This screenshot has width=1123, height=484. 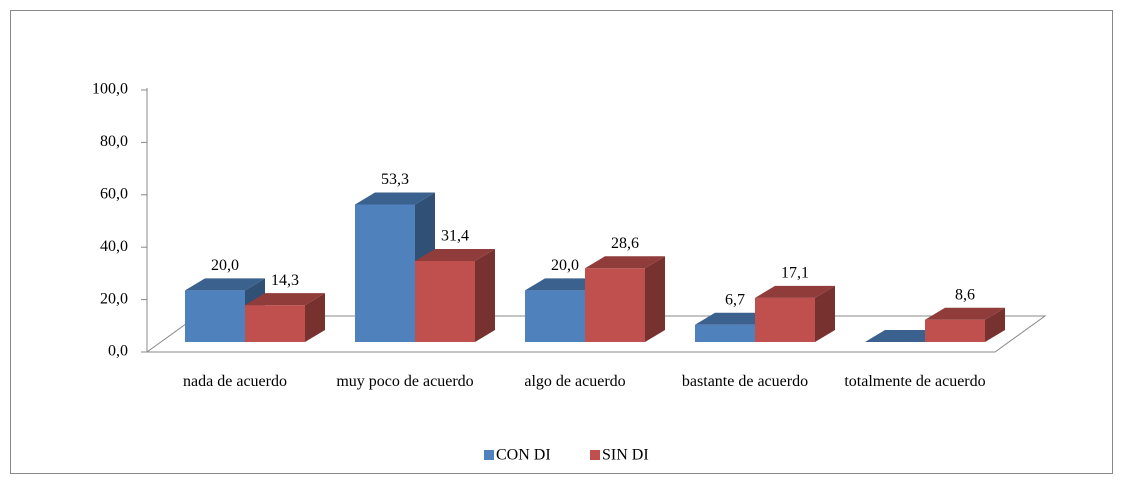 I want to click on data-label: 8,6, so click(x=965, y=294).